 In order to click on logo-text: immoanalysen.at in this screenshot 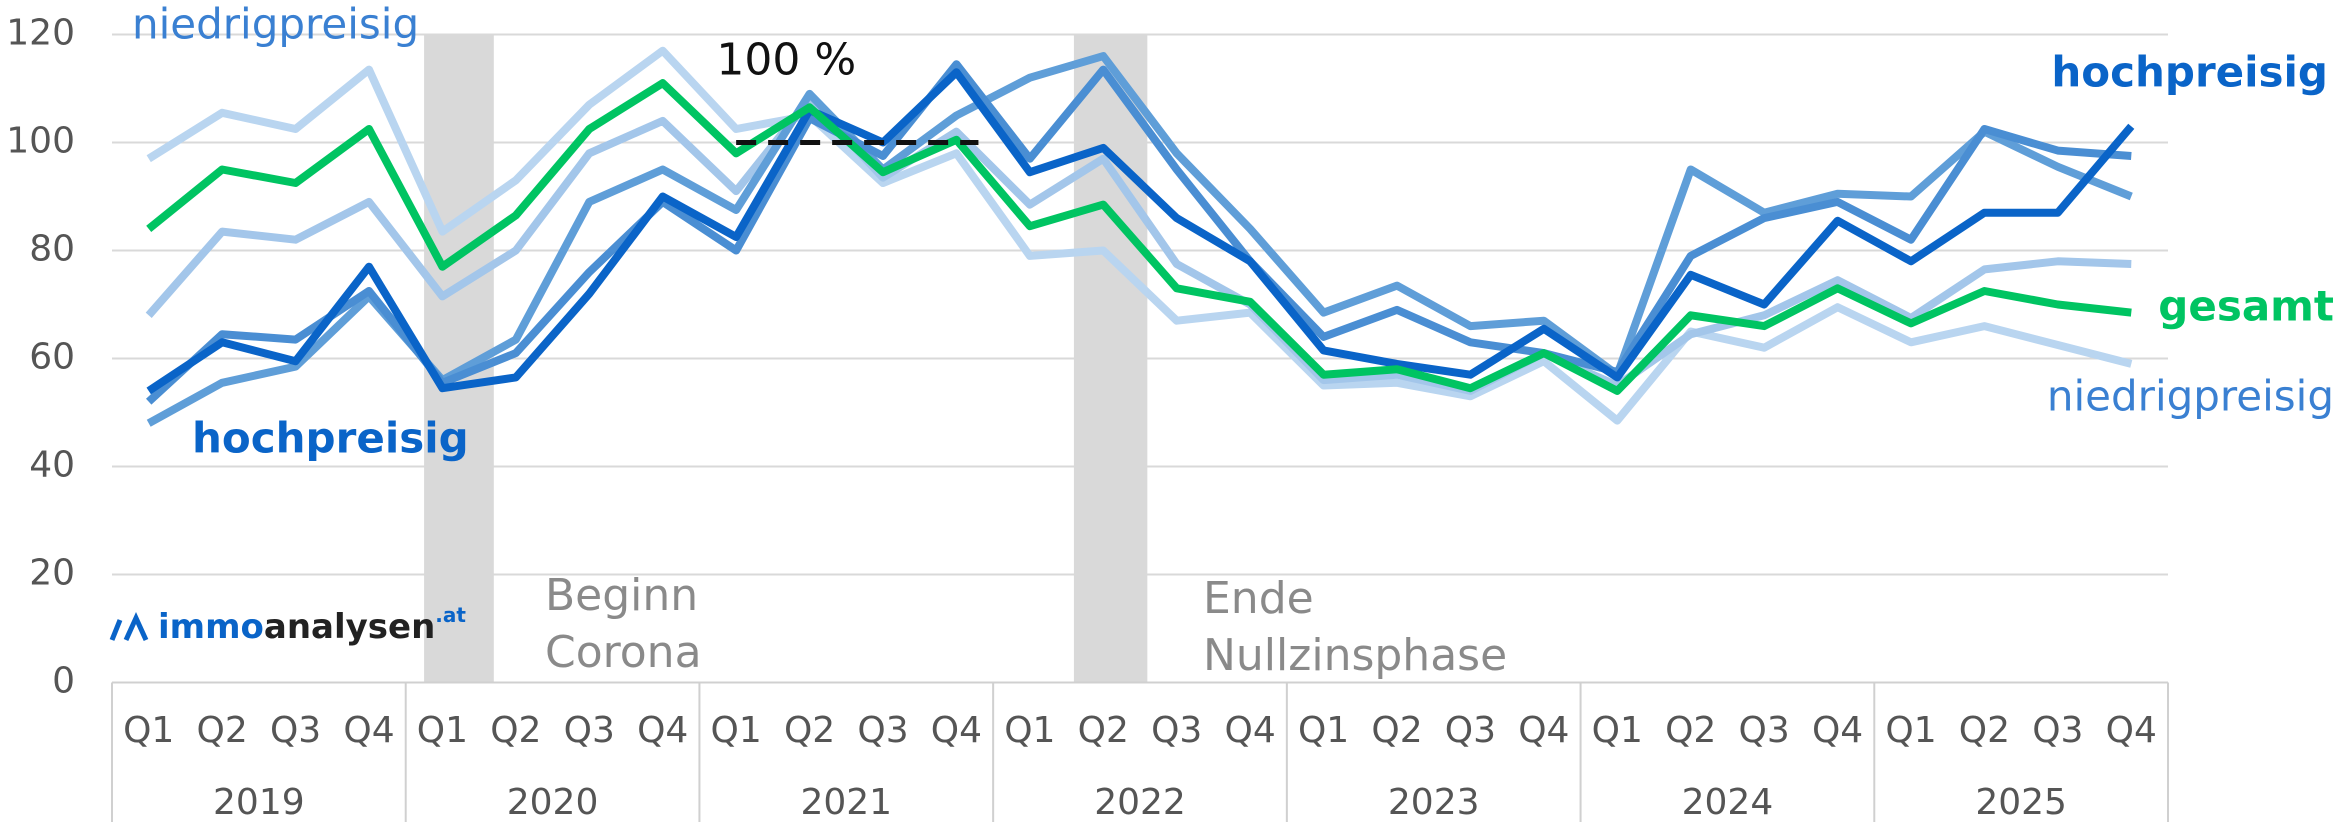, I will do `click(312, 625)`.